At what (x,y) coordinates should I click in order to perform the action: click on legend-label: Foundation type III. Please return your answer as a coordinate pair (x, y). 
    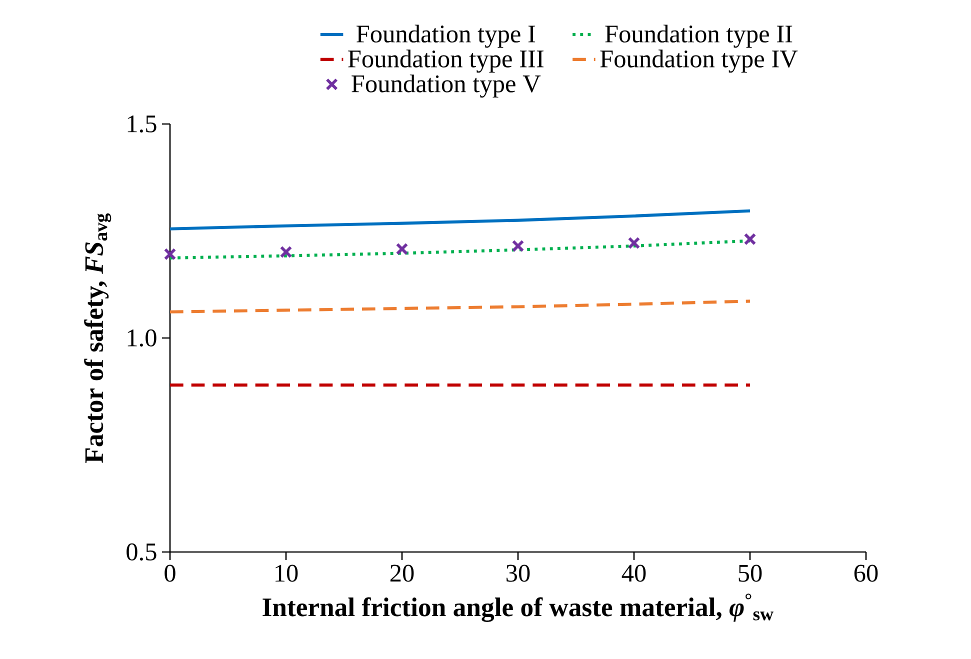
    Looking at the image, I should click on (446, 61).